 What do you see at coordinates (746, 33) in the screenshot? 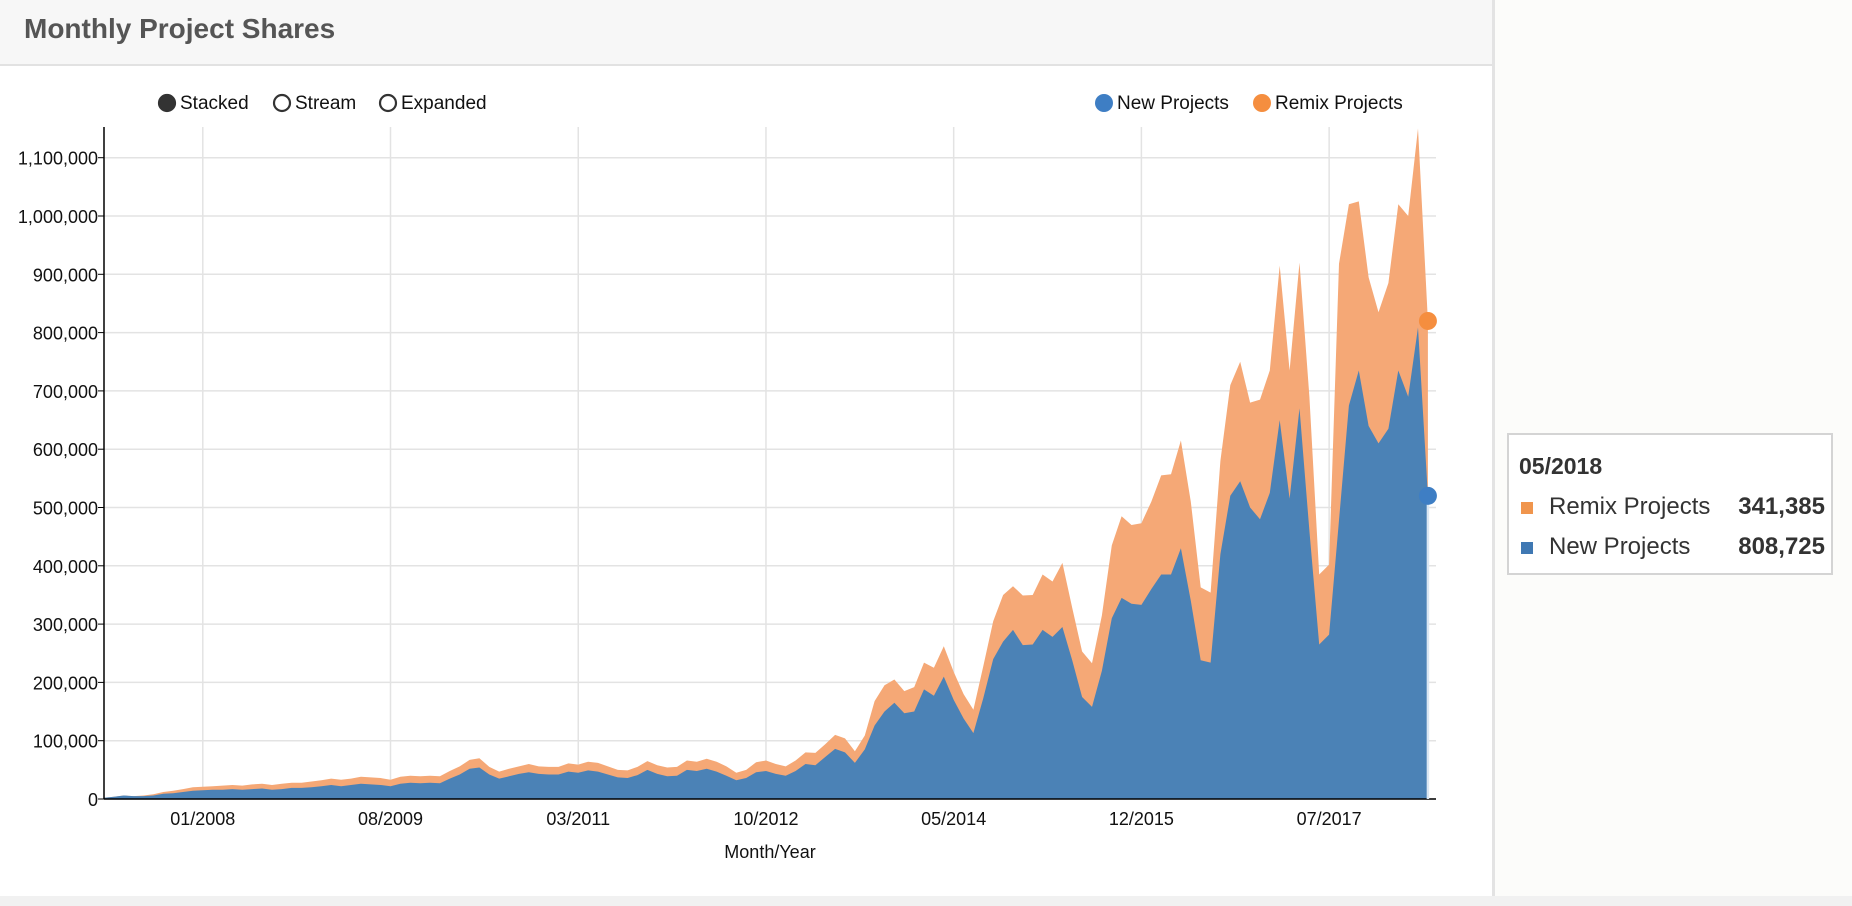
I see `panel-header: Monthly Project Shares` at bounding box center [746, 33].